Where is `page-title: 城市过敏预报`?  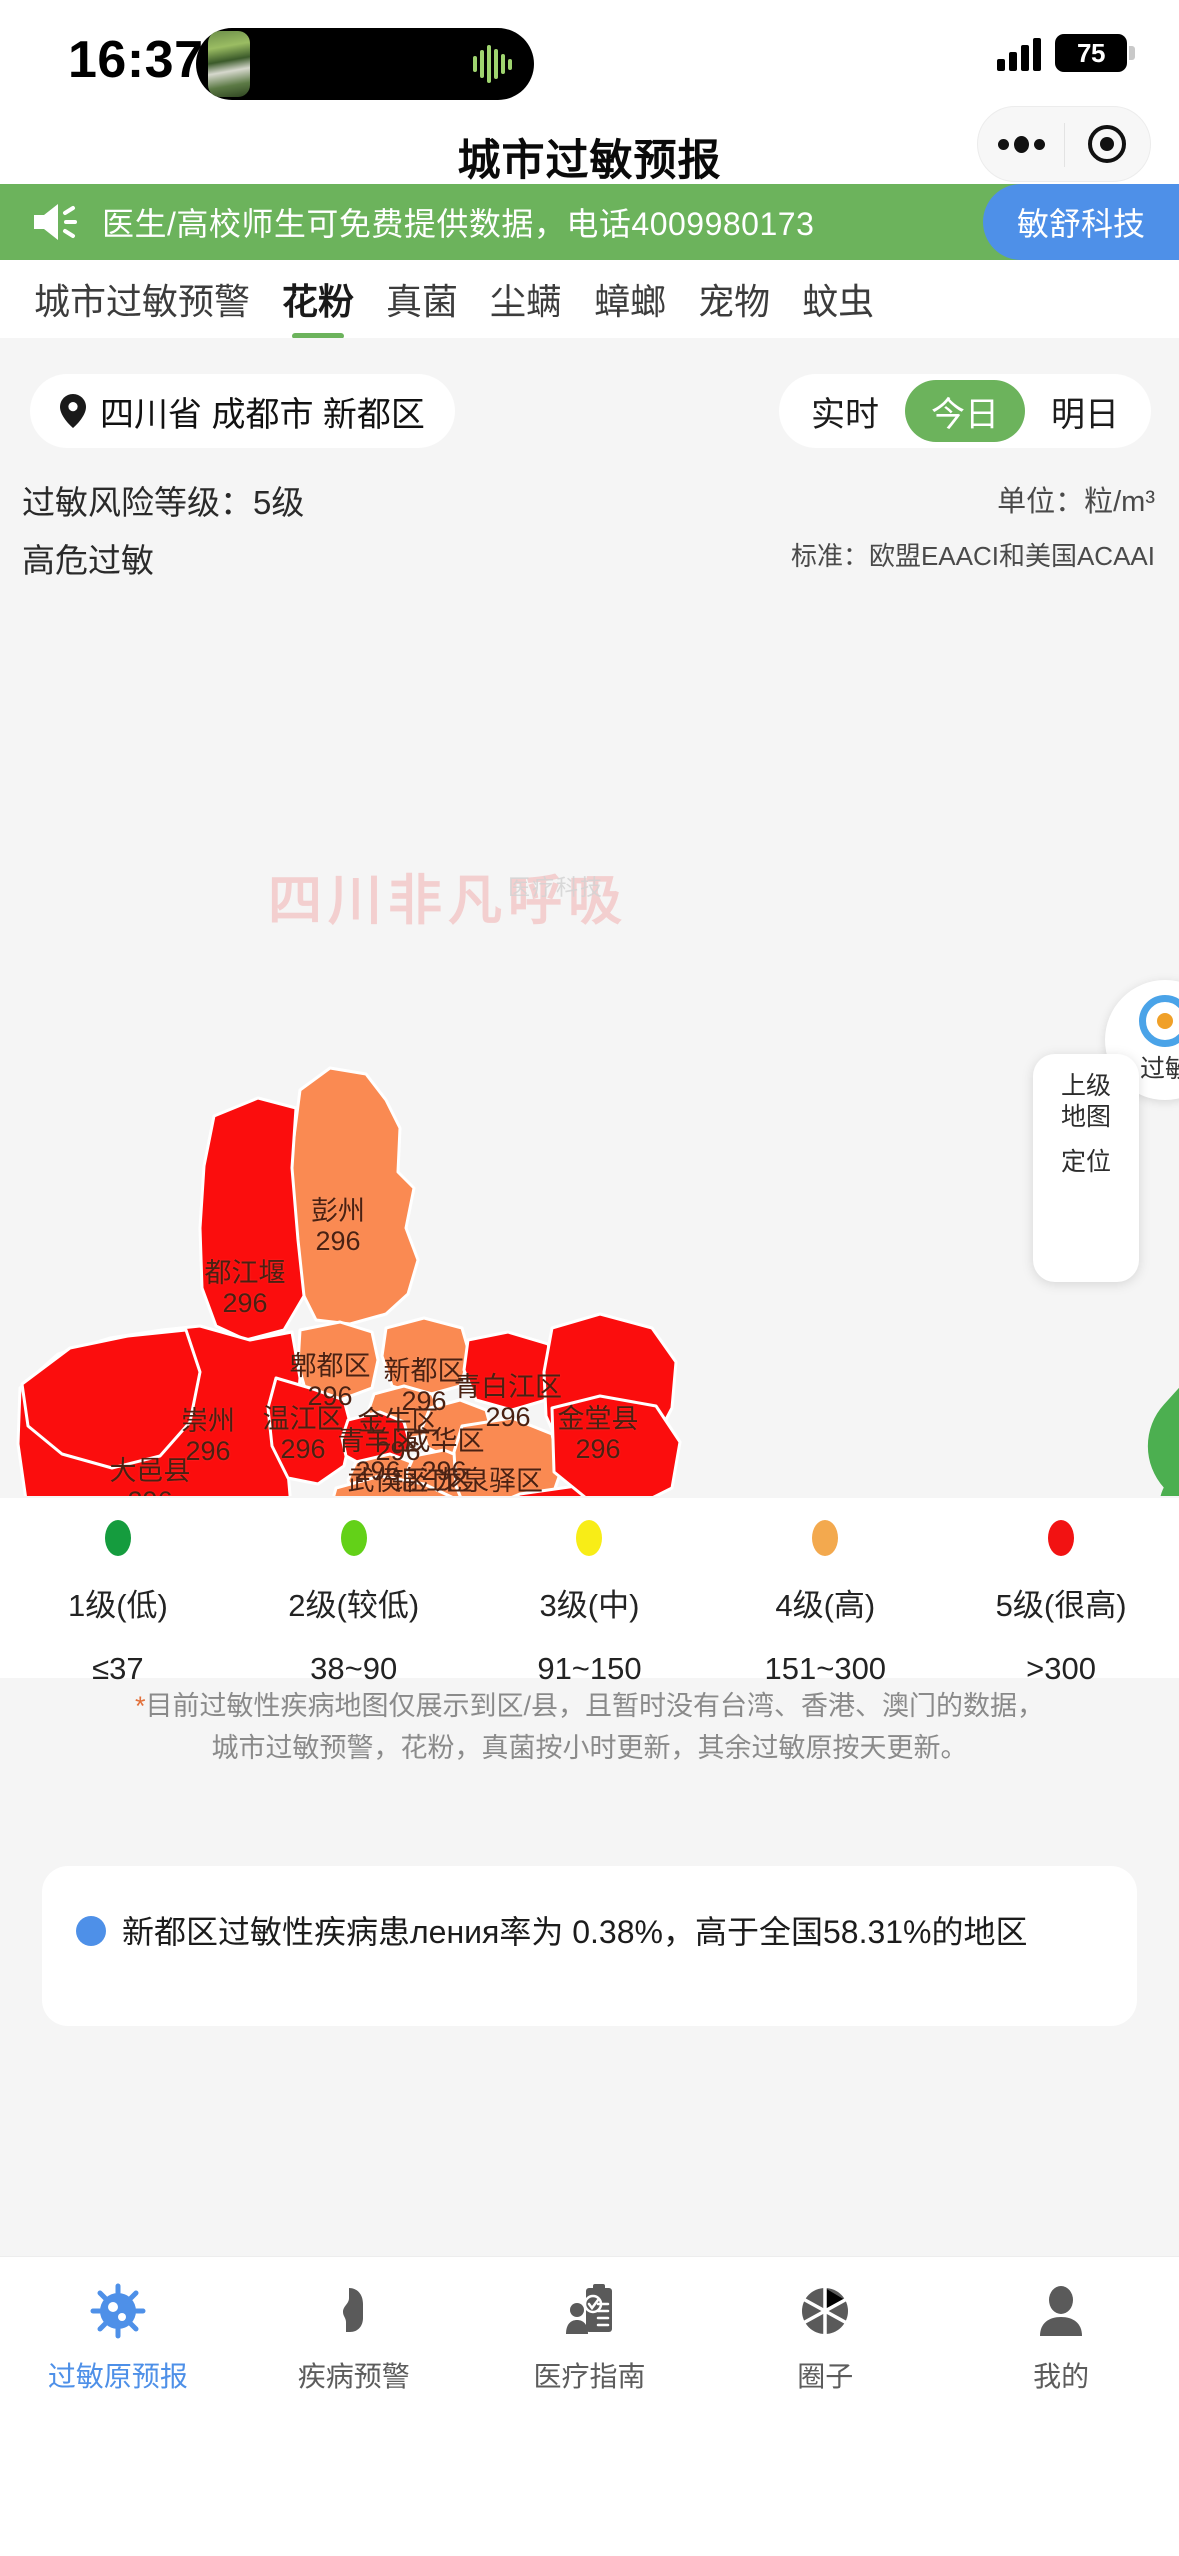
page-title: 城市过敏预报 is located at coordinates (589, 161).